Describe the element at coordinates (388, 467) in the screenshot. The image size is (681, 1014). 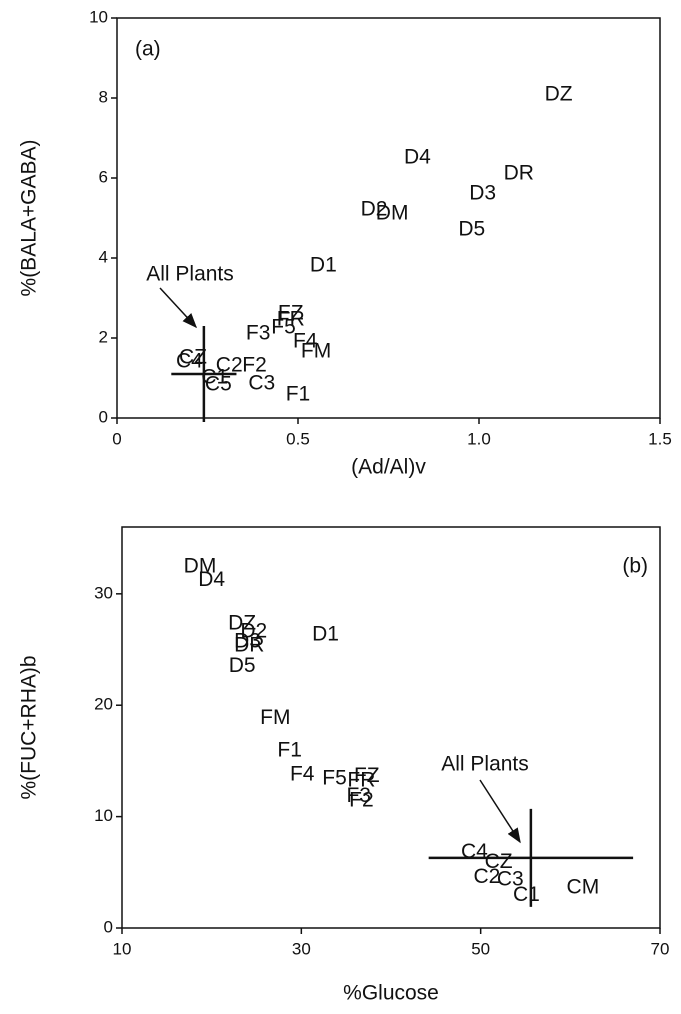
I see `x-axis-label: (Ad/Al)v` at that location.